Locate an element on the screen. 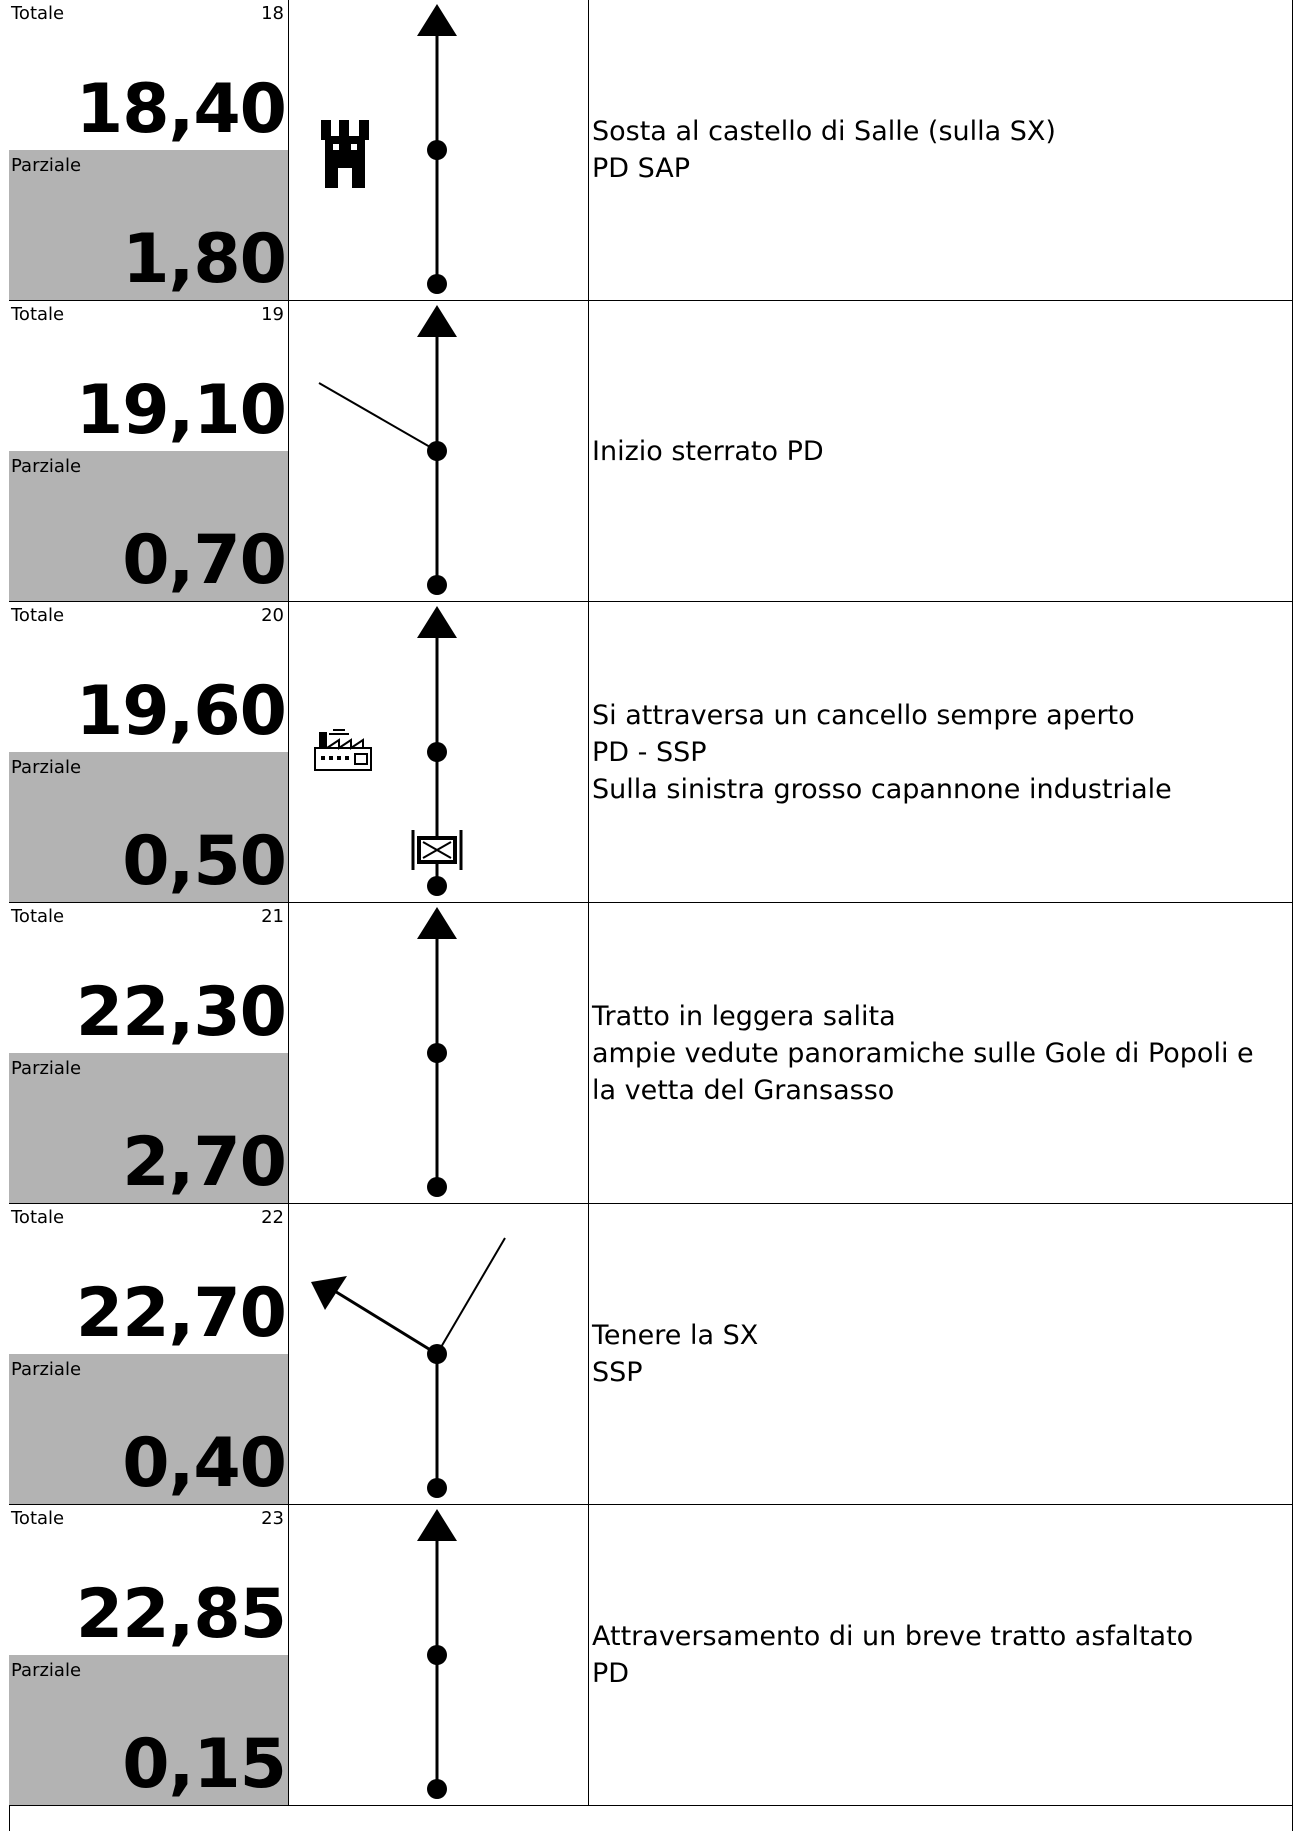 The width and height of the screenshot is (1293, 1831). distance-cell: Totale 22 22,70 Parziale 0,40 is located at coordinates (149, 1354).